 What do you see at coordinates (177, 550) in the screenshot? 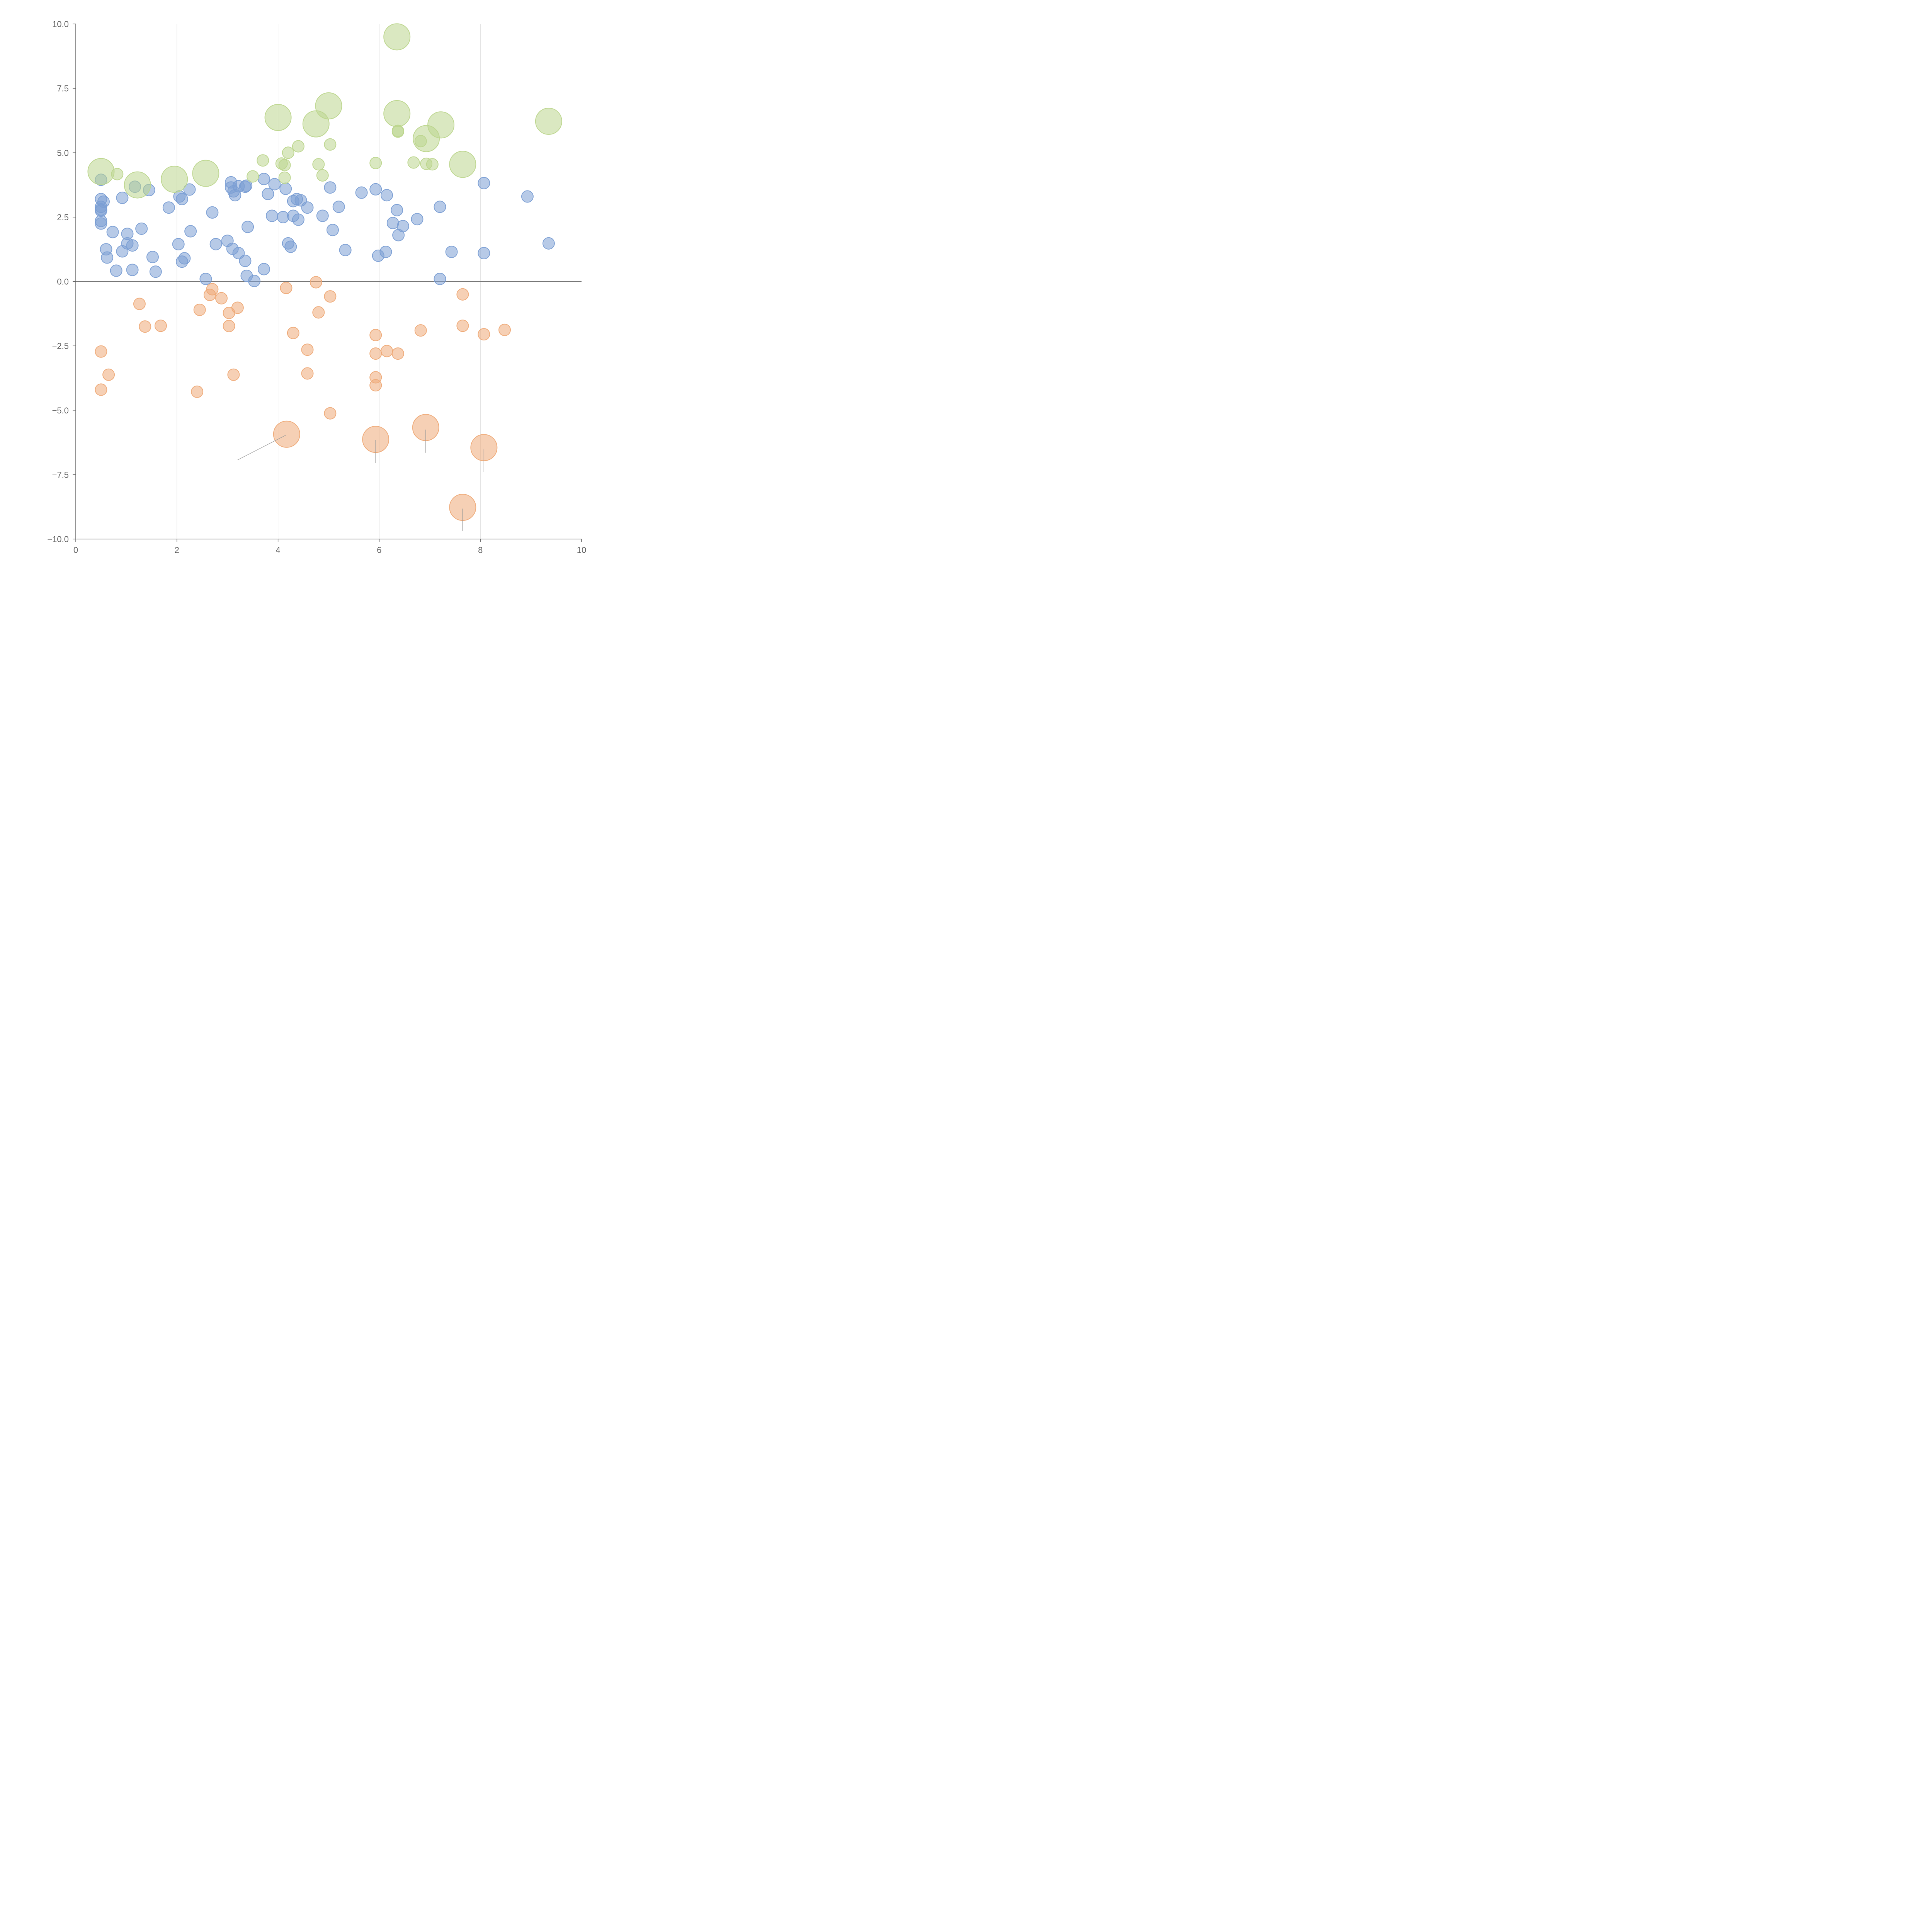
I see `x-tick-label: 2` at bounding box center [177, 550].